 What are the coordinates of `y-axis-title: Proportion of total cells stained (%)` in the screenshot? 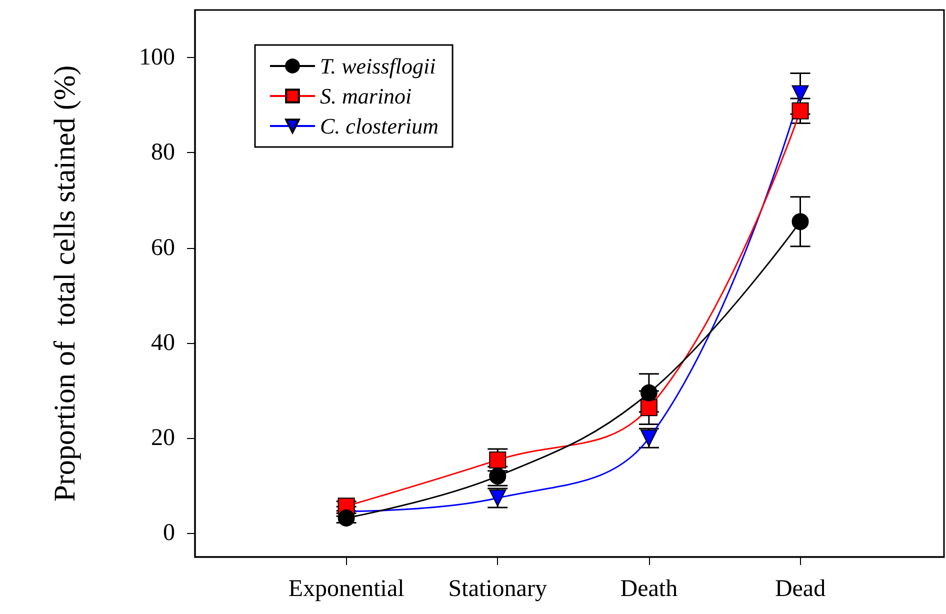 It's located at (65, 283).